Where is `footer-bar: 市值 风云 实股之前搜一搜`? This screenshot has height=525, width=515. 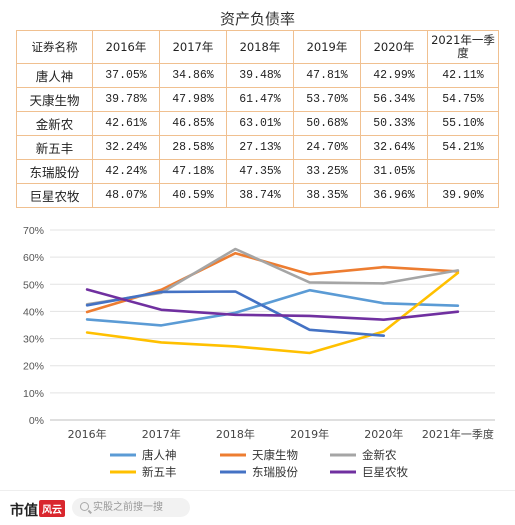 footer-bar: 市值 风云 实股之前搜一搜 is located at coordinates (257, 507).